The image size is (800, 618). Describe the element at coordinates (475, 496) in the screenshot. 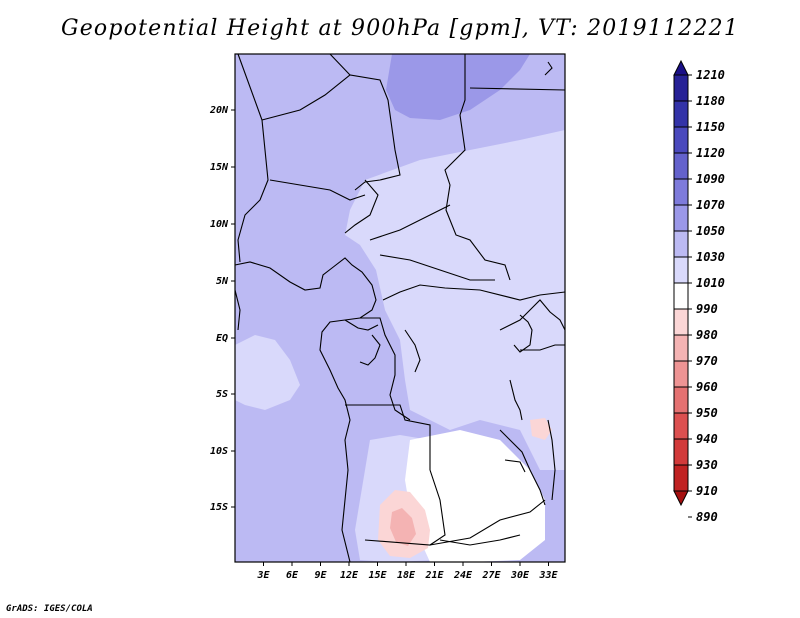

I see `map-region-low` at that location.